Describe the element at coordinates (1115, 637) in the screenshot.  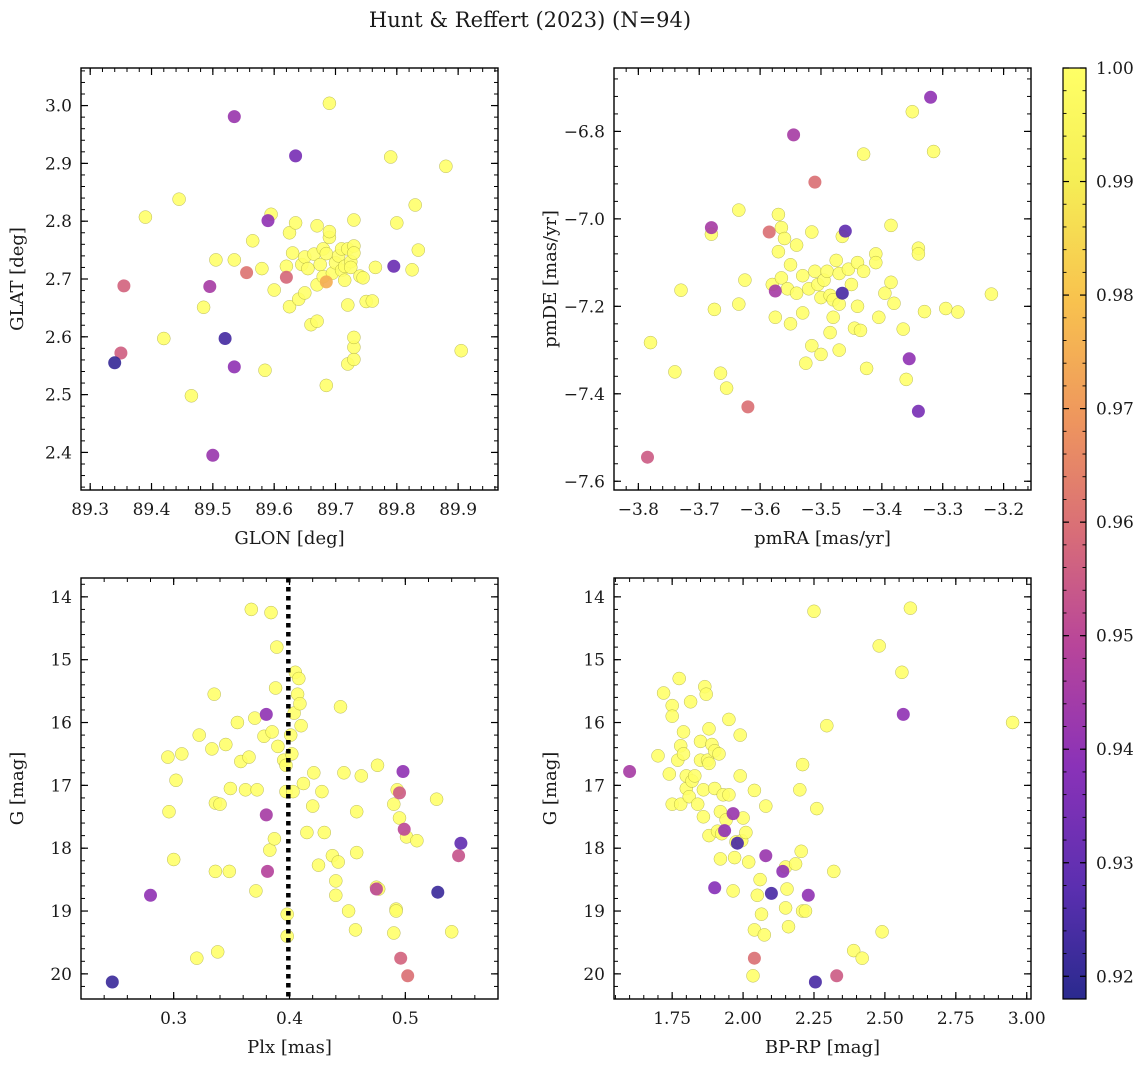
I see `colorbar-tick-label: 0.95` at that location.